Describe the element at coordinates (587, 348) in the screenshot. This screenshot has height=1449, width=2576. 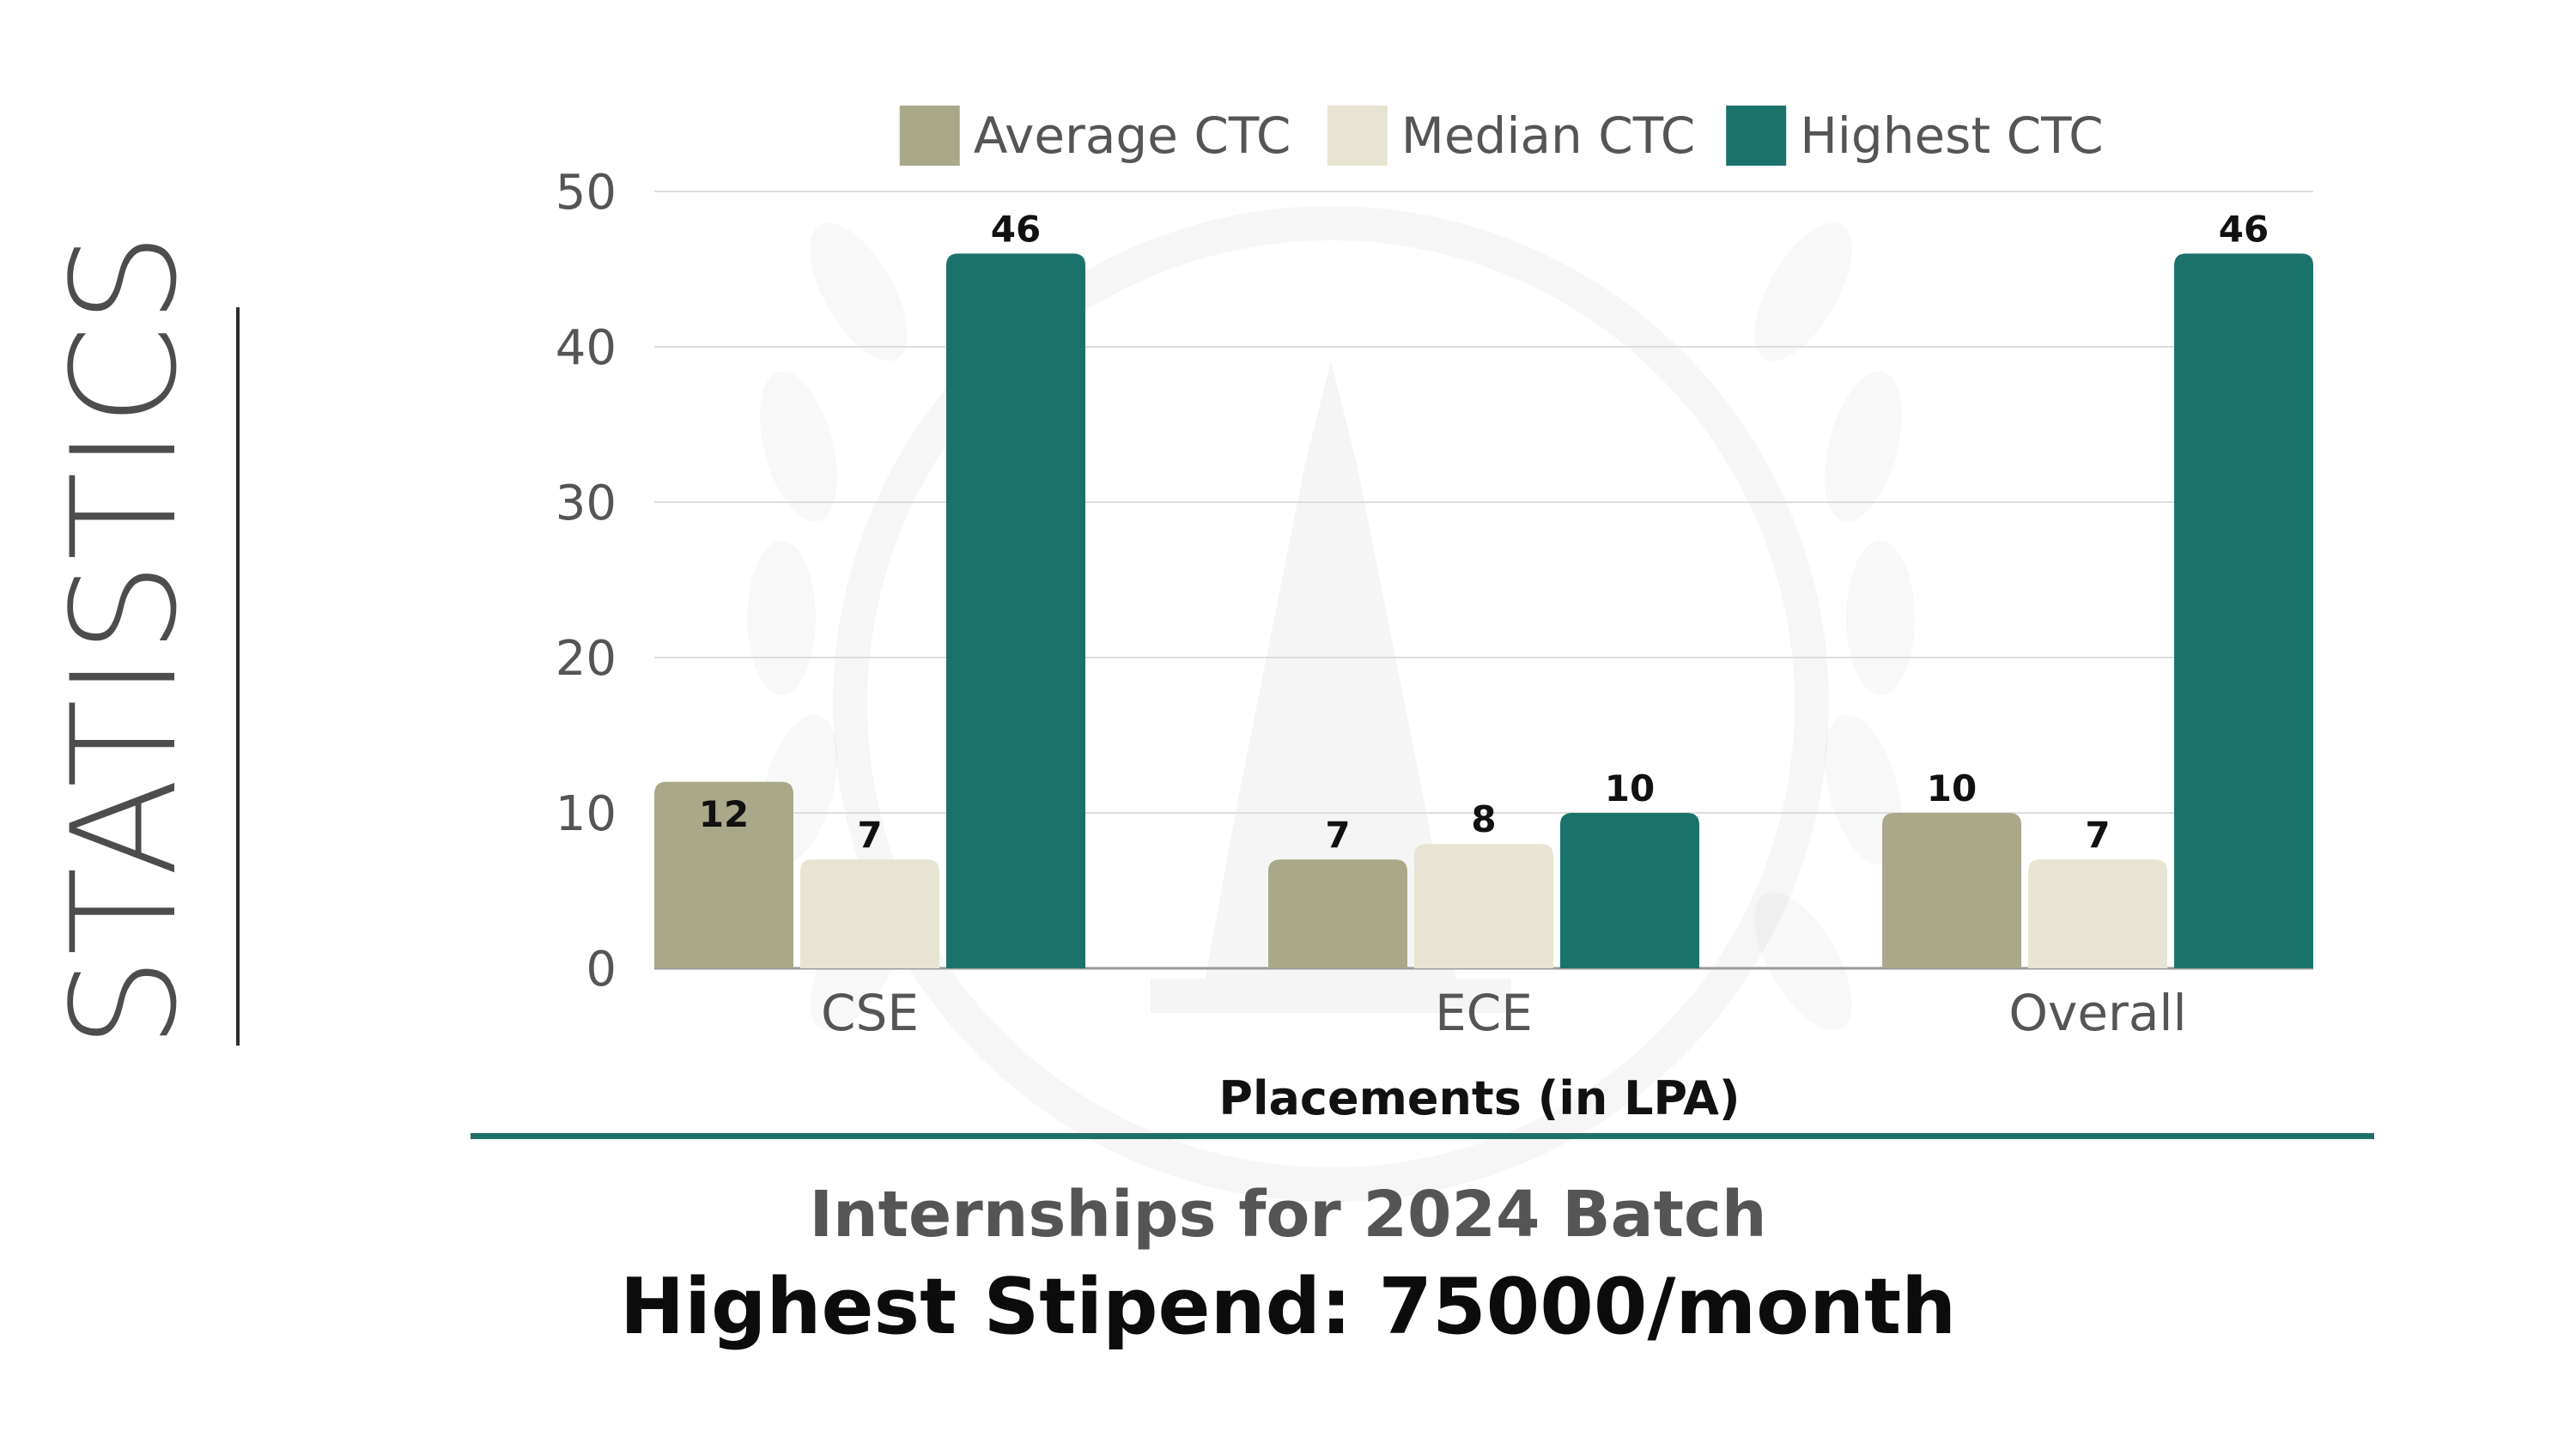
I see `y-tick-label: 40` at that location.